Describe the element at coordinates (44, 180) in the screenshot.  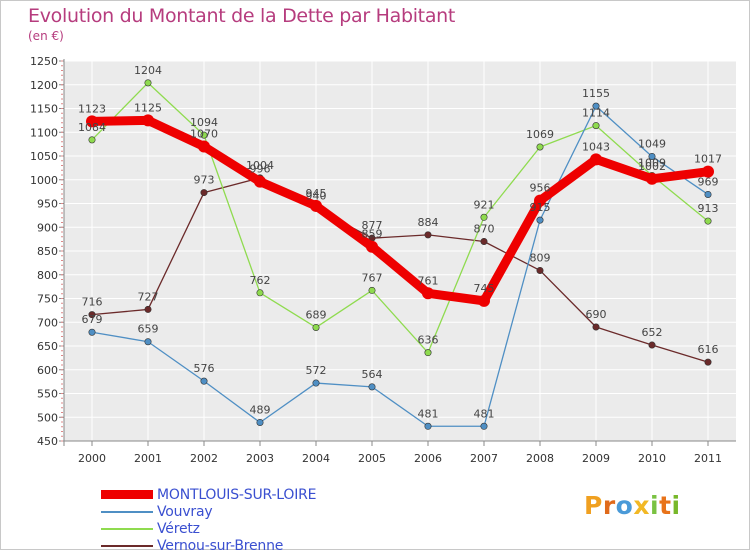
I see `ytick-label-1000: 1000` at that location.